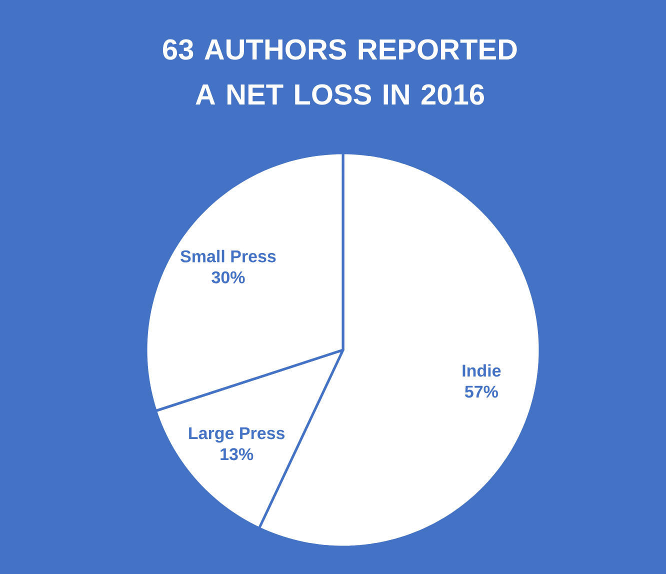 The width and height of the screenshot is (666, 574). I want to click on data-label: 57%, so click(481, 392).